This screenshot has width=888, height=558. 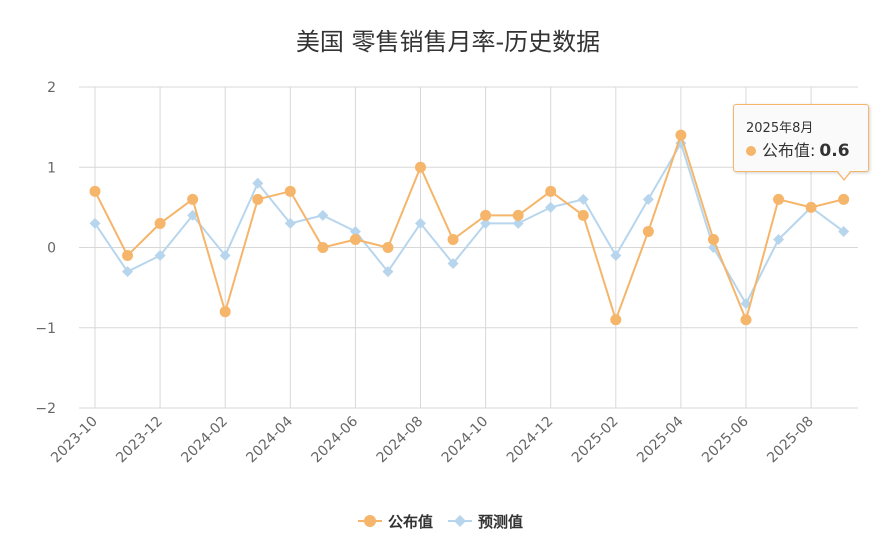 What do you see at coordinates (440, 522) in the screenshot?
I see `legend: 公布值 预测值` at bounding box center [440, 522].